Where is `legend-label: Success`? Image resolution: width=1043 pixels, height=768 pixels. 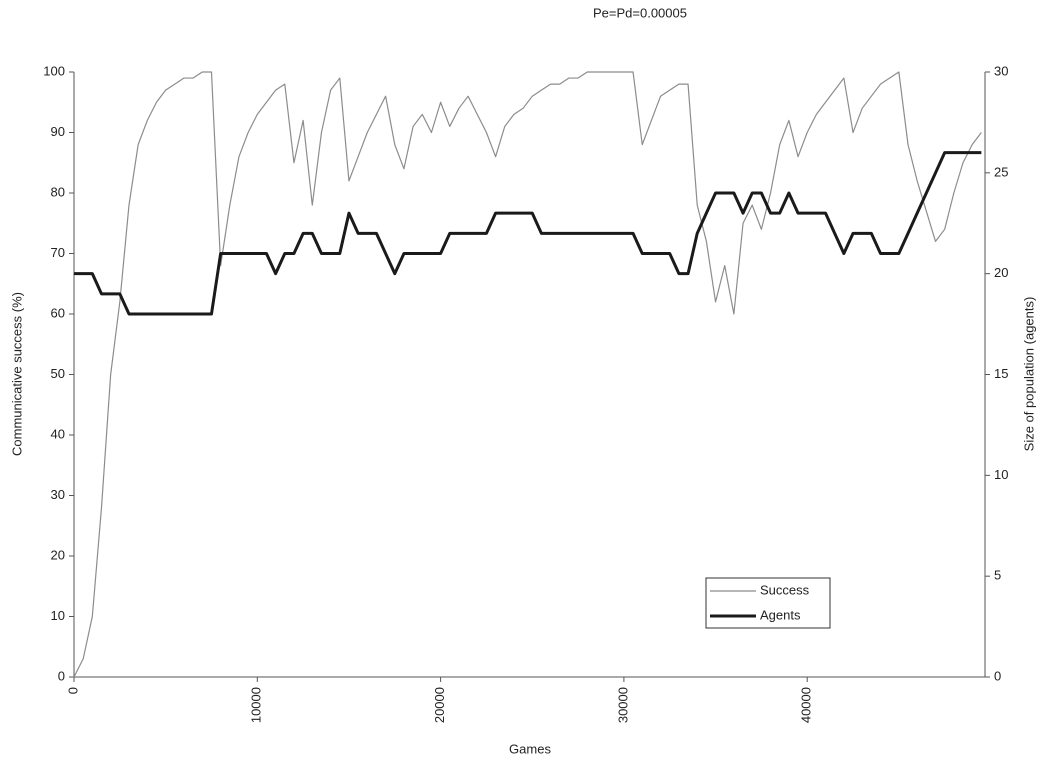 legend-label: Success is located at coordinates (785, 589).